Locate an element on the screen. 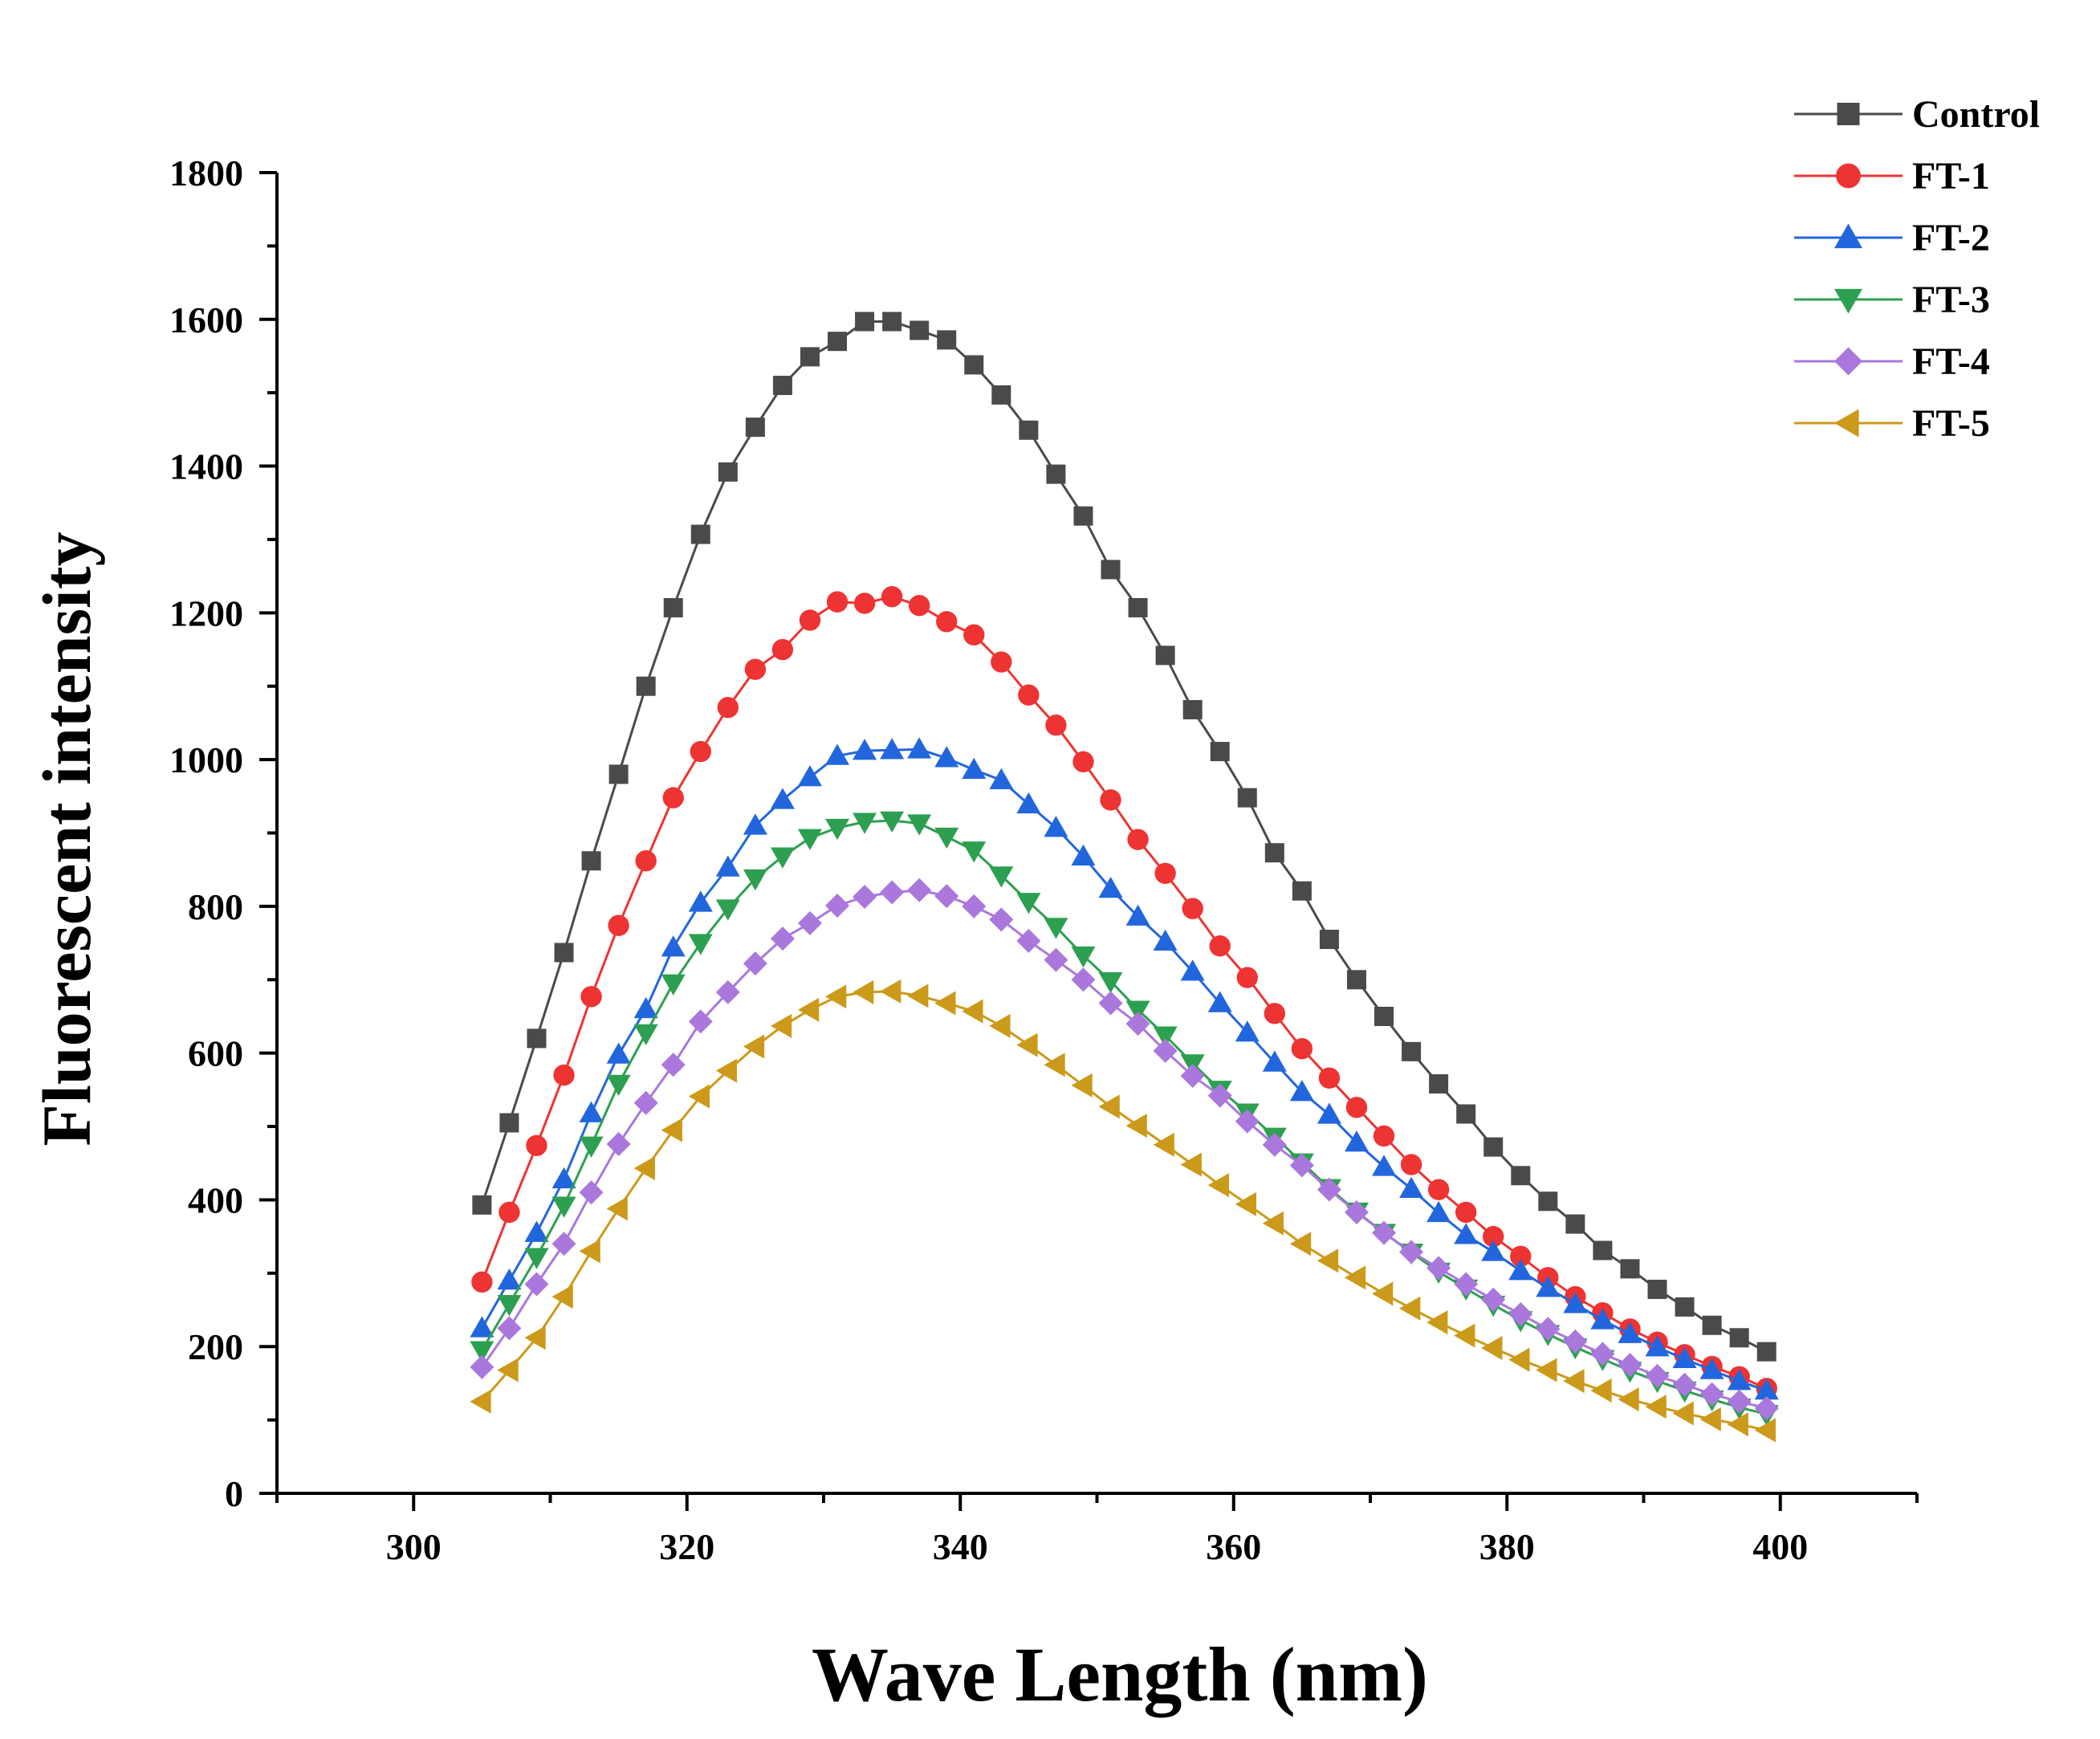 This screenshot has width=2100, height=1739. legend-entry: FT-5 is located at coordinates (1892, 423).